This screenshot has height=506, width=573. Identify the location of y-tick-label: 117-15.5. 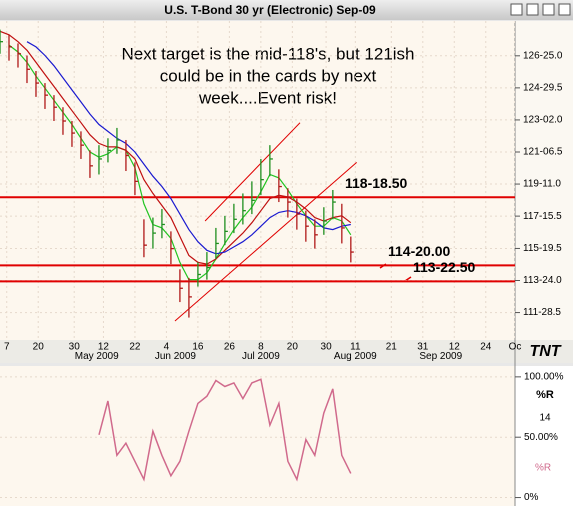
(542, 216).